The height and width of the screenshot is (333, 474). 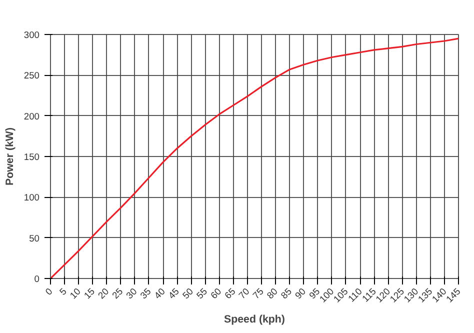 I want to click on x-tick-label: 50, so click(x=188, y=293).